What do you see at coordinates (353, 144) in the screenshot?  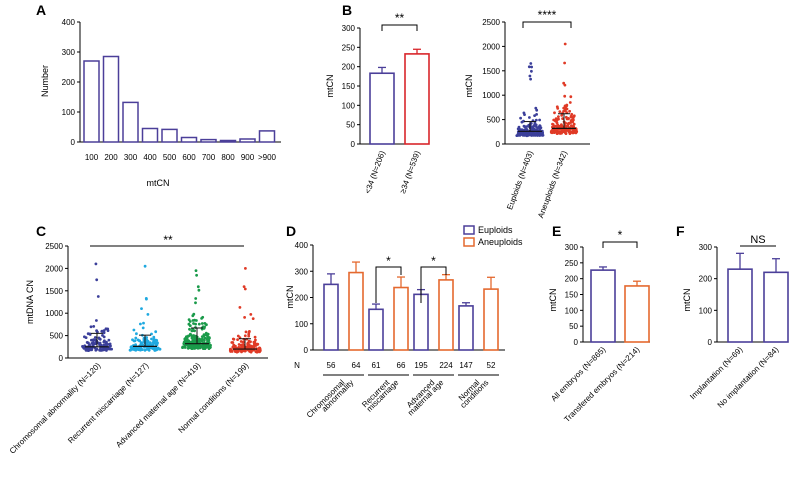 I see `panel-b-y-tick-label: 0` at bounding box center [353, 144].